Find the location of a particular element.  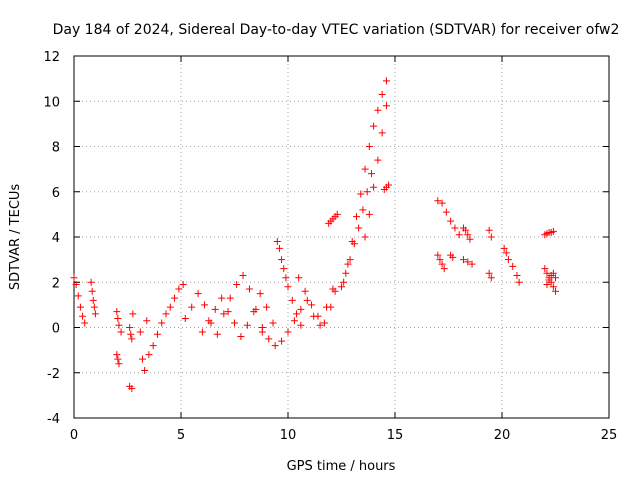

y-tick-label: 10 is located at coordinates (51, 102).